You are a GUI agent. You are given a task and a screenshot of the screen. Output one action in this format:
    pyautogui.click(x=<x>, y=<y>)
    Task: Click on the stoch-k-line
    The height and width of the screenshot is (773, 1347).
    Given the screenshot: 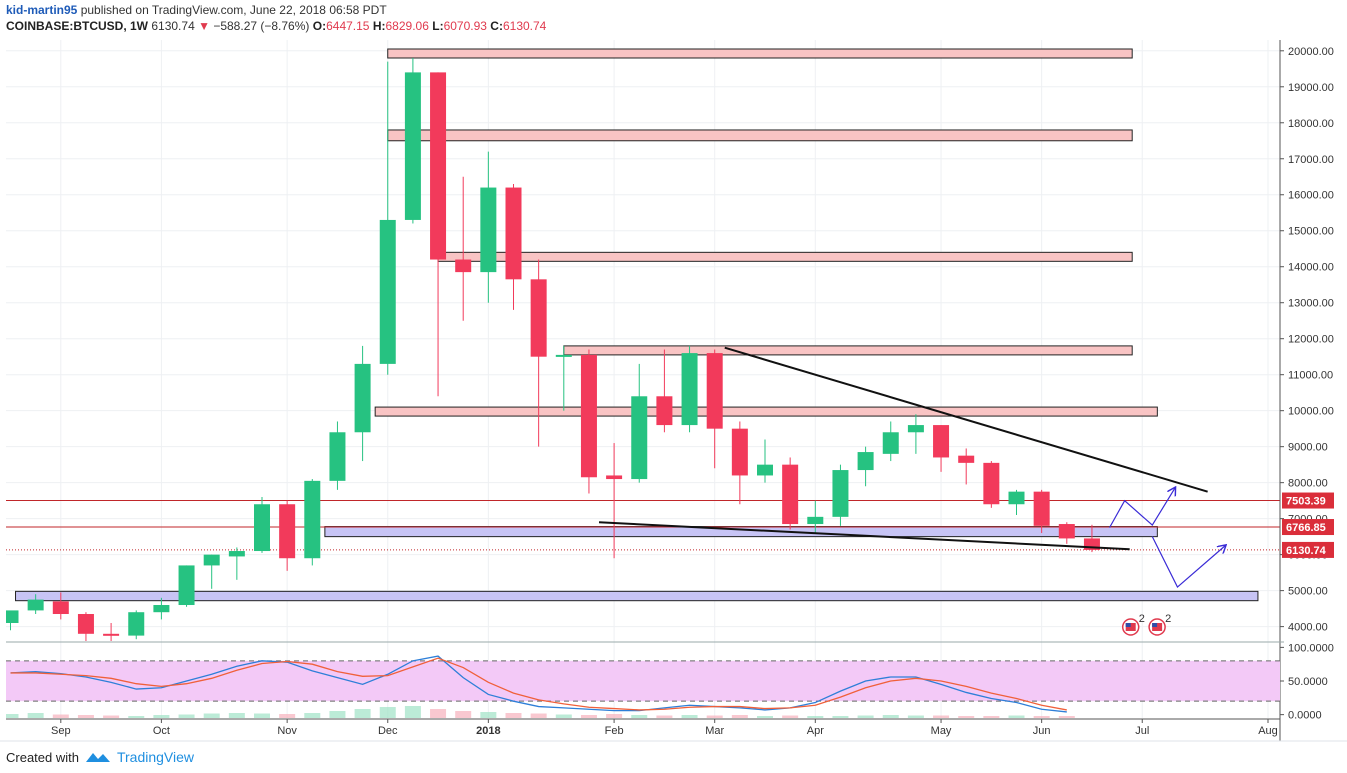 What is the action you would take?
    pyautogui.click(x=538, y=684)
    